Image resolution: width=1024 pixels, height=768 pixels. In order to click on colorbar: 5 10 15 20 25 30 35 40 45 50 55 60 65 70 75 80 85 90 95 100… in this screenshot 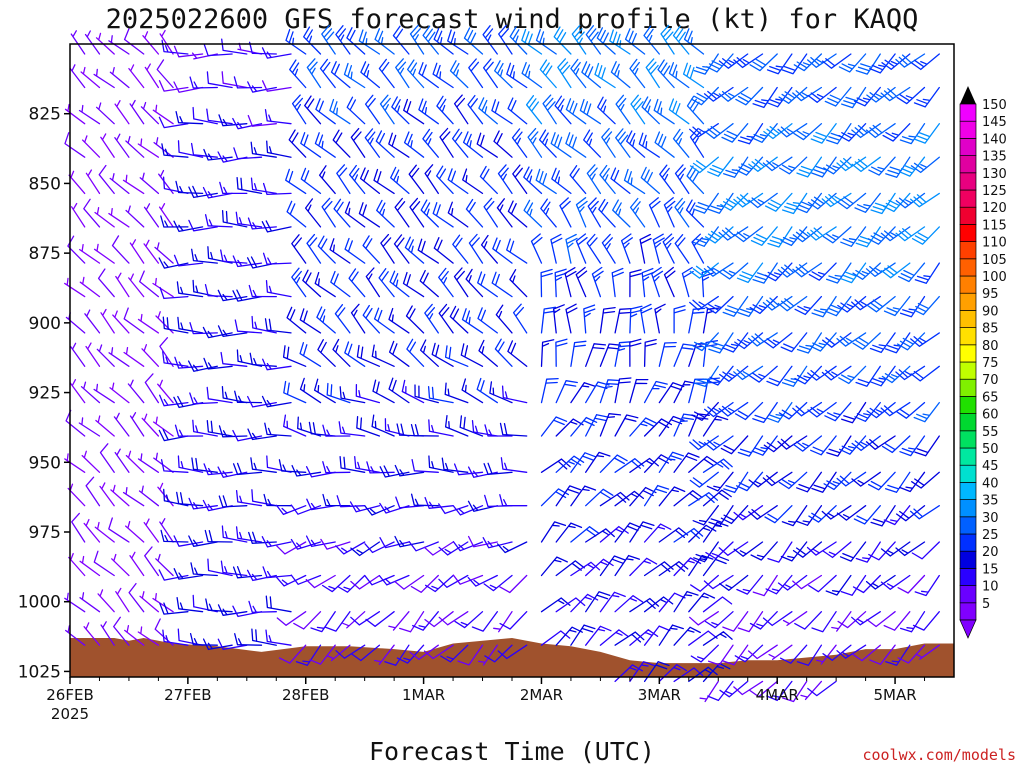, I will do `click(983, 362)`.